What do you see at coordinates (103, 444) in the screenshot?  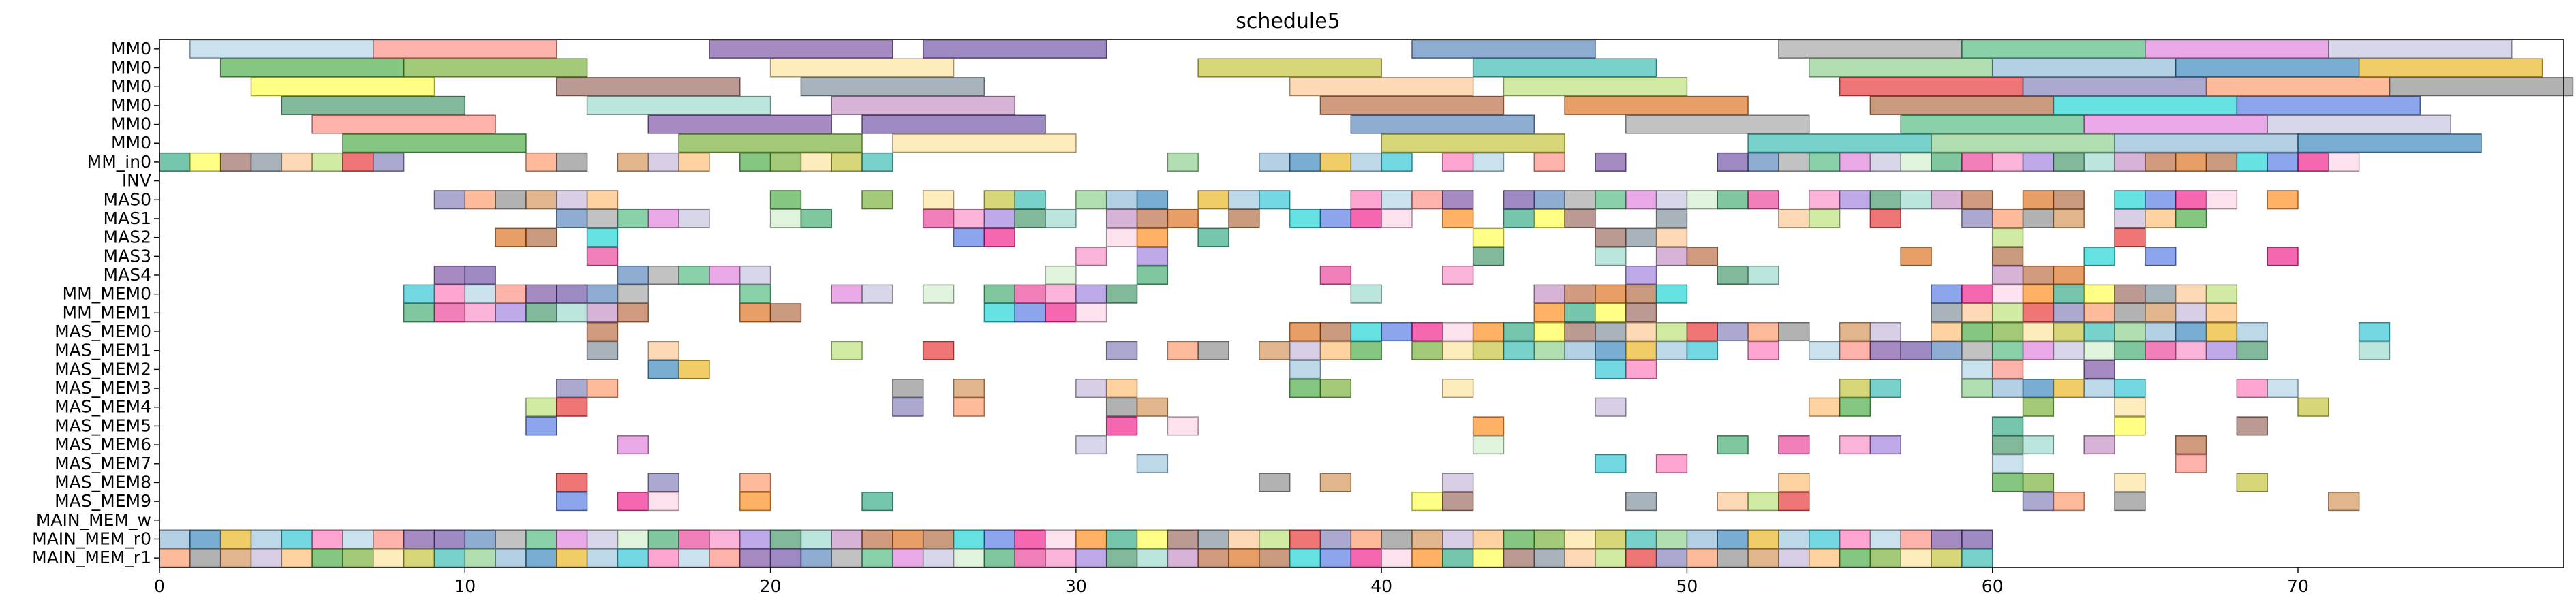 I see `y-tick-label: MAS_MEM6` at bounding box center [103, 444].